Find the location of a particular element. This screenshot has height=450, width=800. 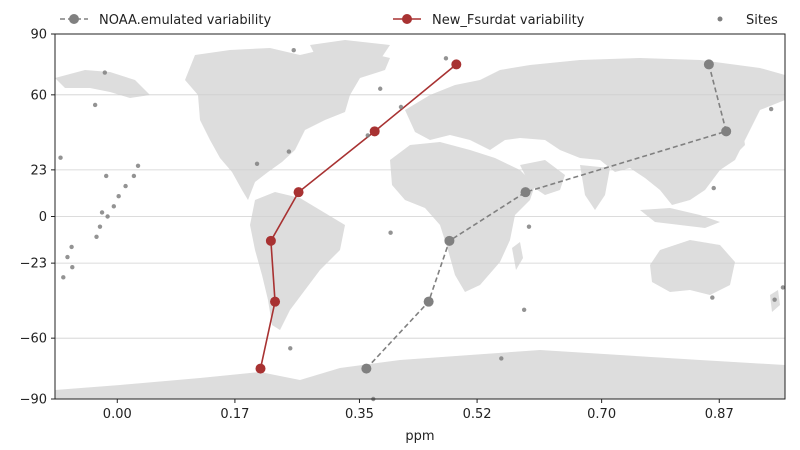

y-tick-label-6: −90 is located at coordinates (33, 400).